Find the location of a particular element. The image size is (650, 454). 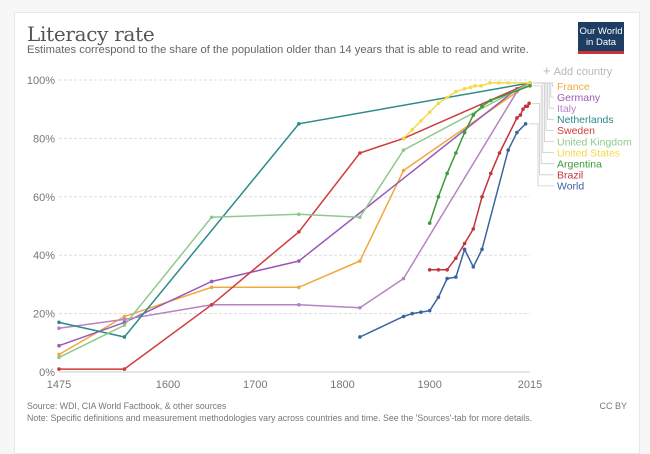

series-argentina is located at coordinates (479, 154).